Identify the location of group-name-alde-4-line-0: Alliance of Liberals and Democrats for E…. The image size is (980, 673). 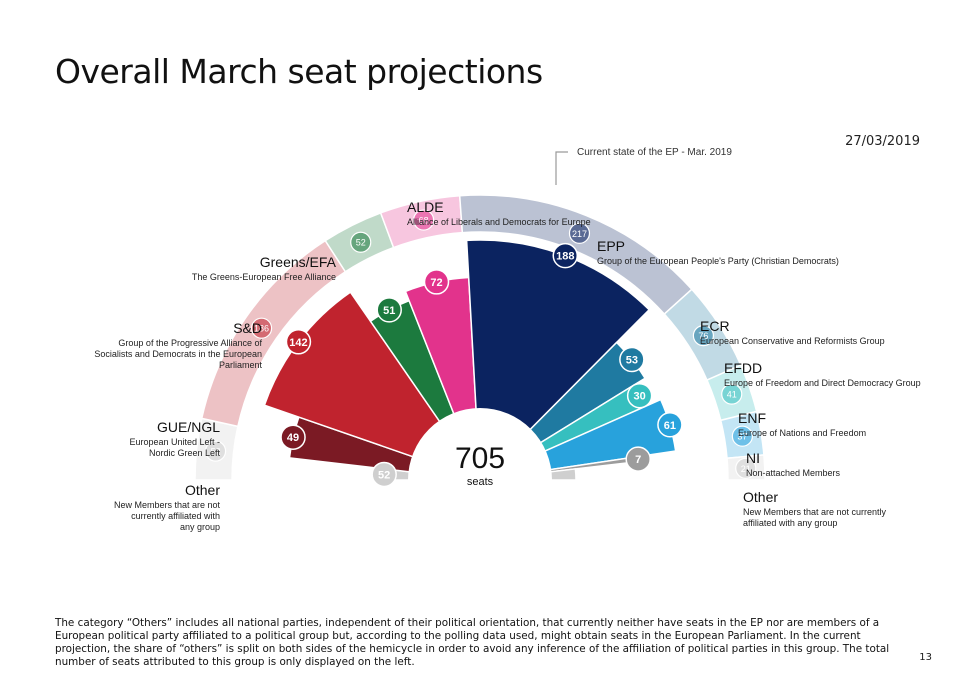
(499, 222).